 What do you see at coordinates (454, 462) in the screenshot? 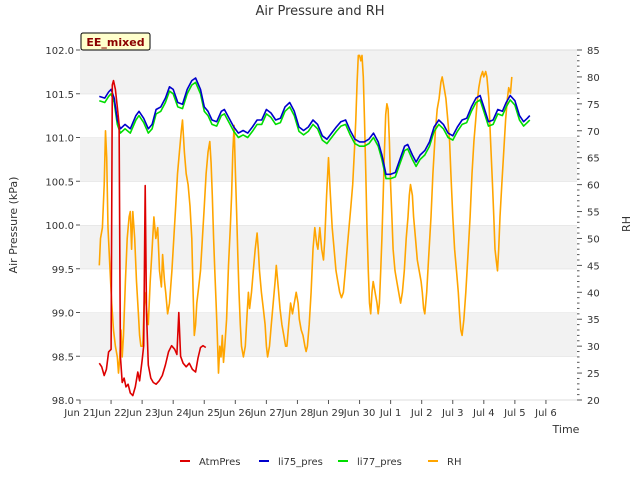
I see `legend-label: RH` at bounding box center [454, 462].